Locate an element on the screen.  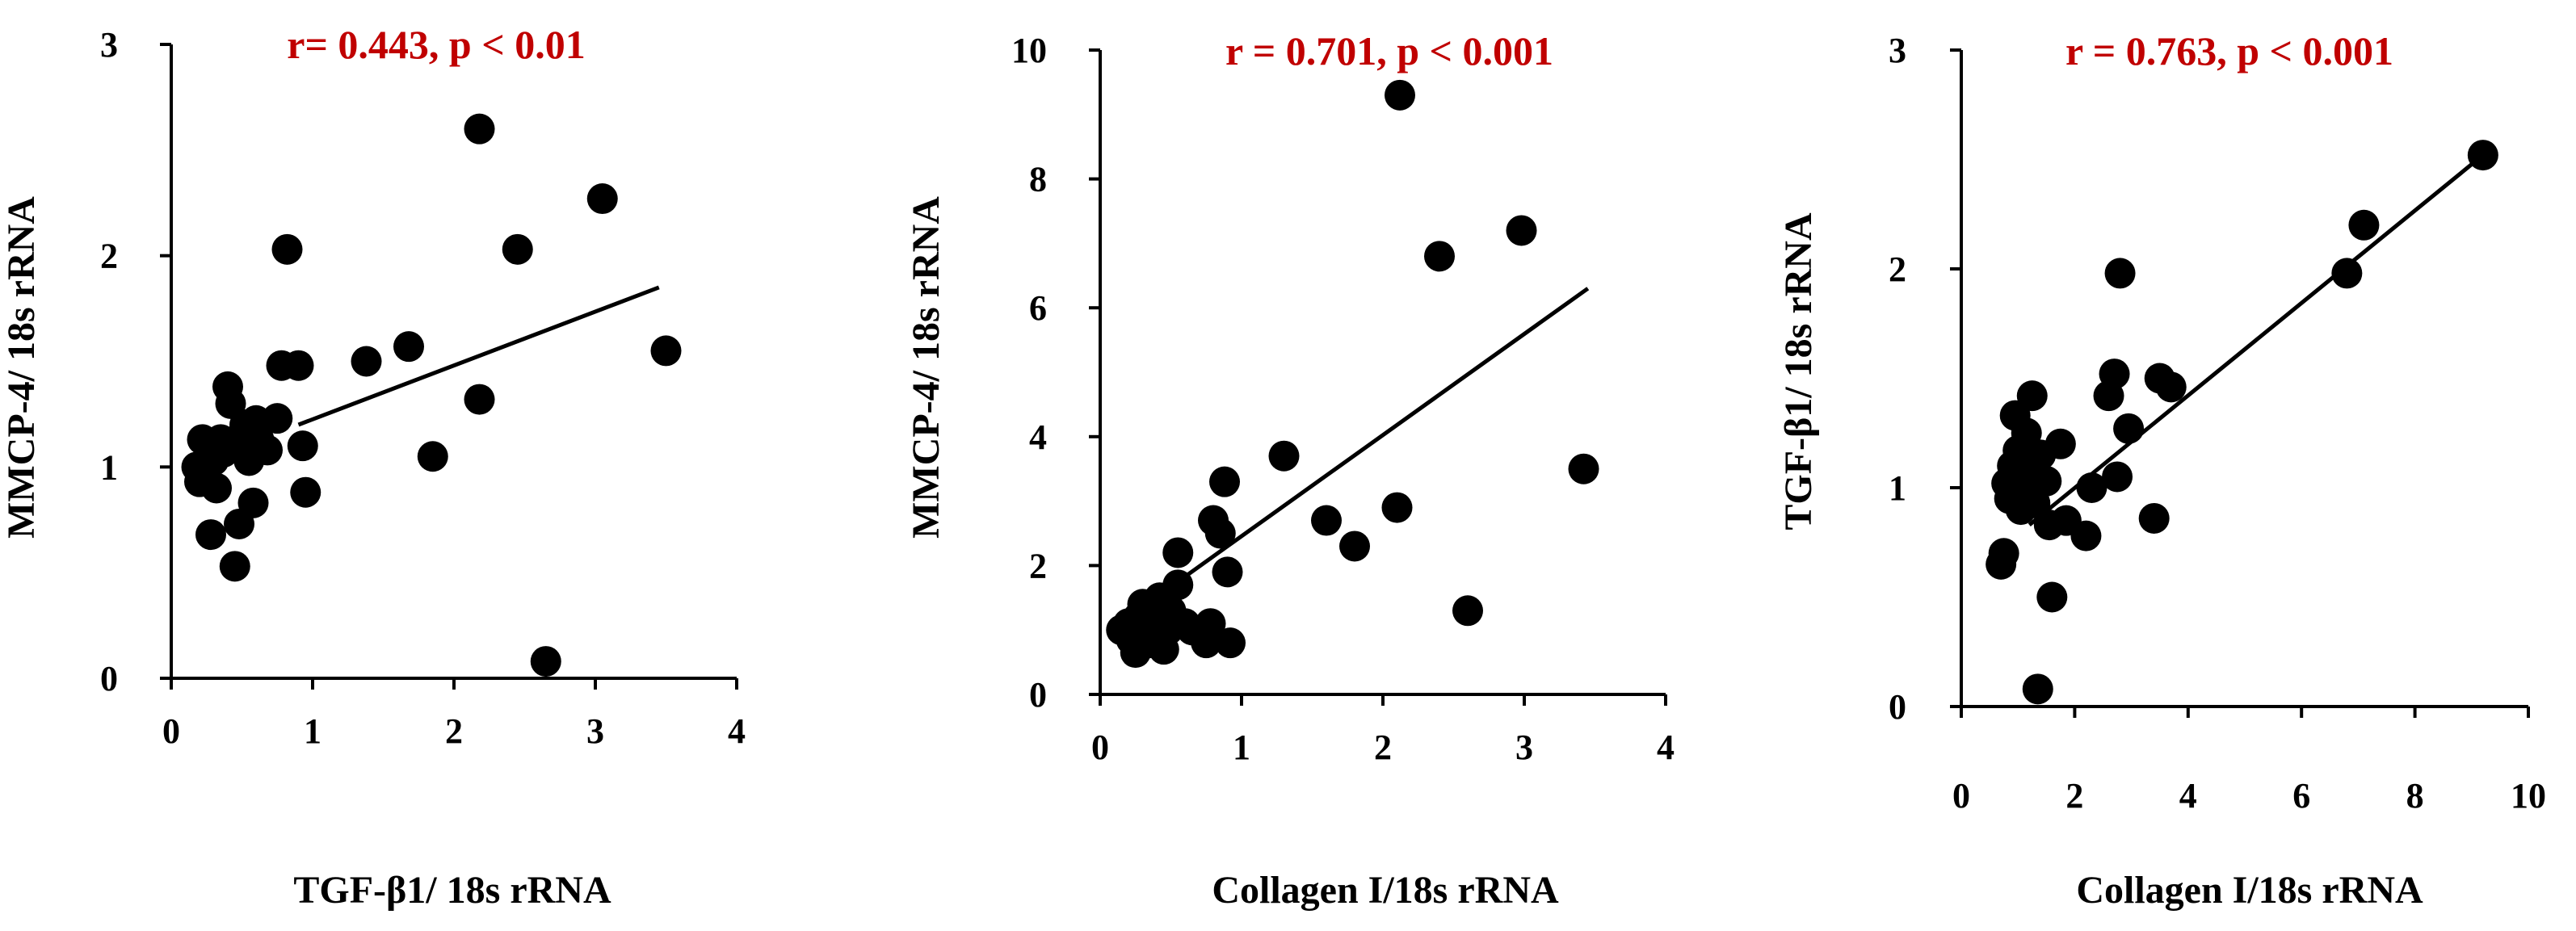
y-tick-label: 6 is located at coordinates (1038, 308).